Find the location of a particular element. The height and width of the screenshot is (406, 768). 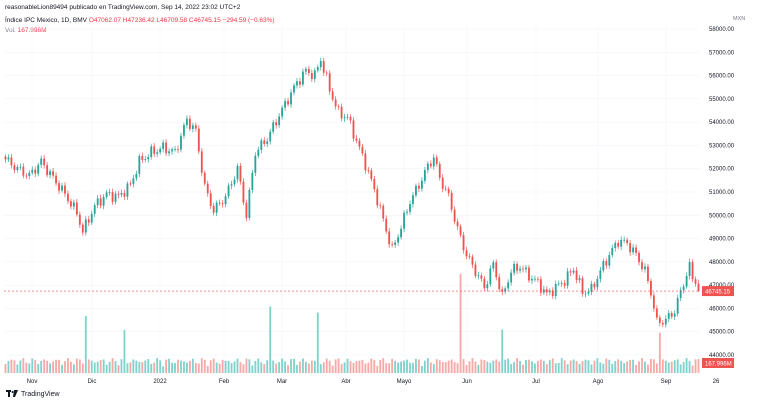

last-price-label: 46745.15 is located at coordinates (718, 291).